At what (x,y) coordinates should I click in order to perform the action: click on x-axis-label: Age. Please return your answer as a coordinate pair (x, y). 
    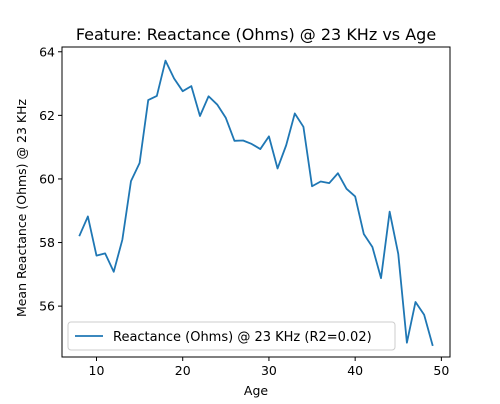
    Looking at the image, I should click on (256, 390).